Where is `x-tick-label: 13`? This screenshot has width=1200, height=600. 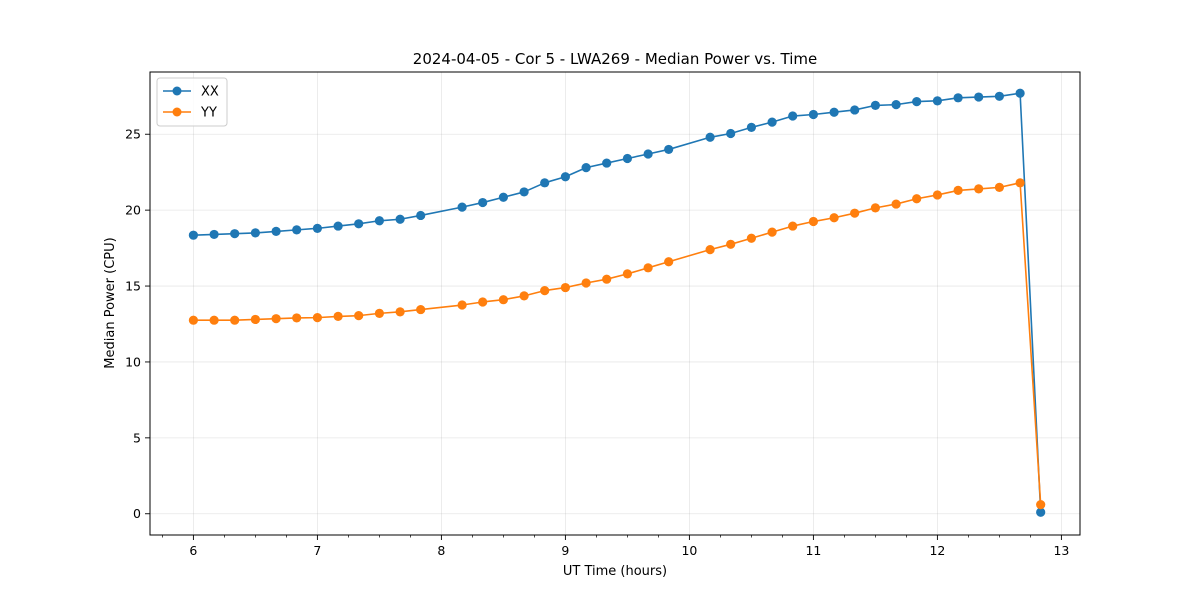 x-tick-label: 13 is located at coordinates (1061, 550).